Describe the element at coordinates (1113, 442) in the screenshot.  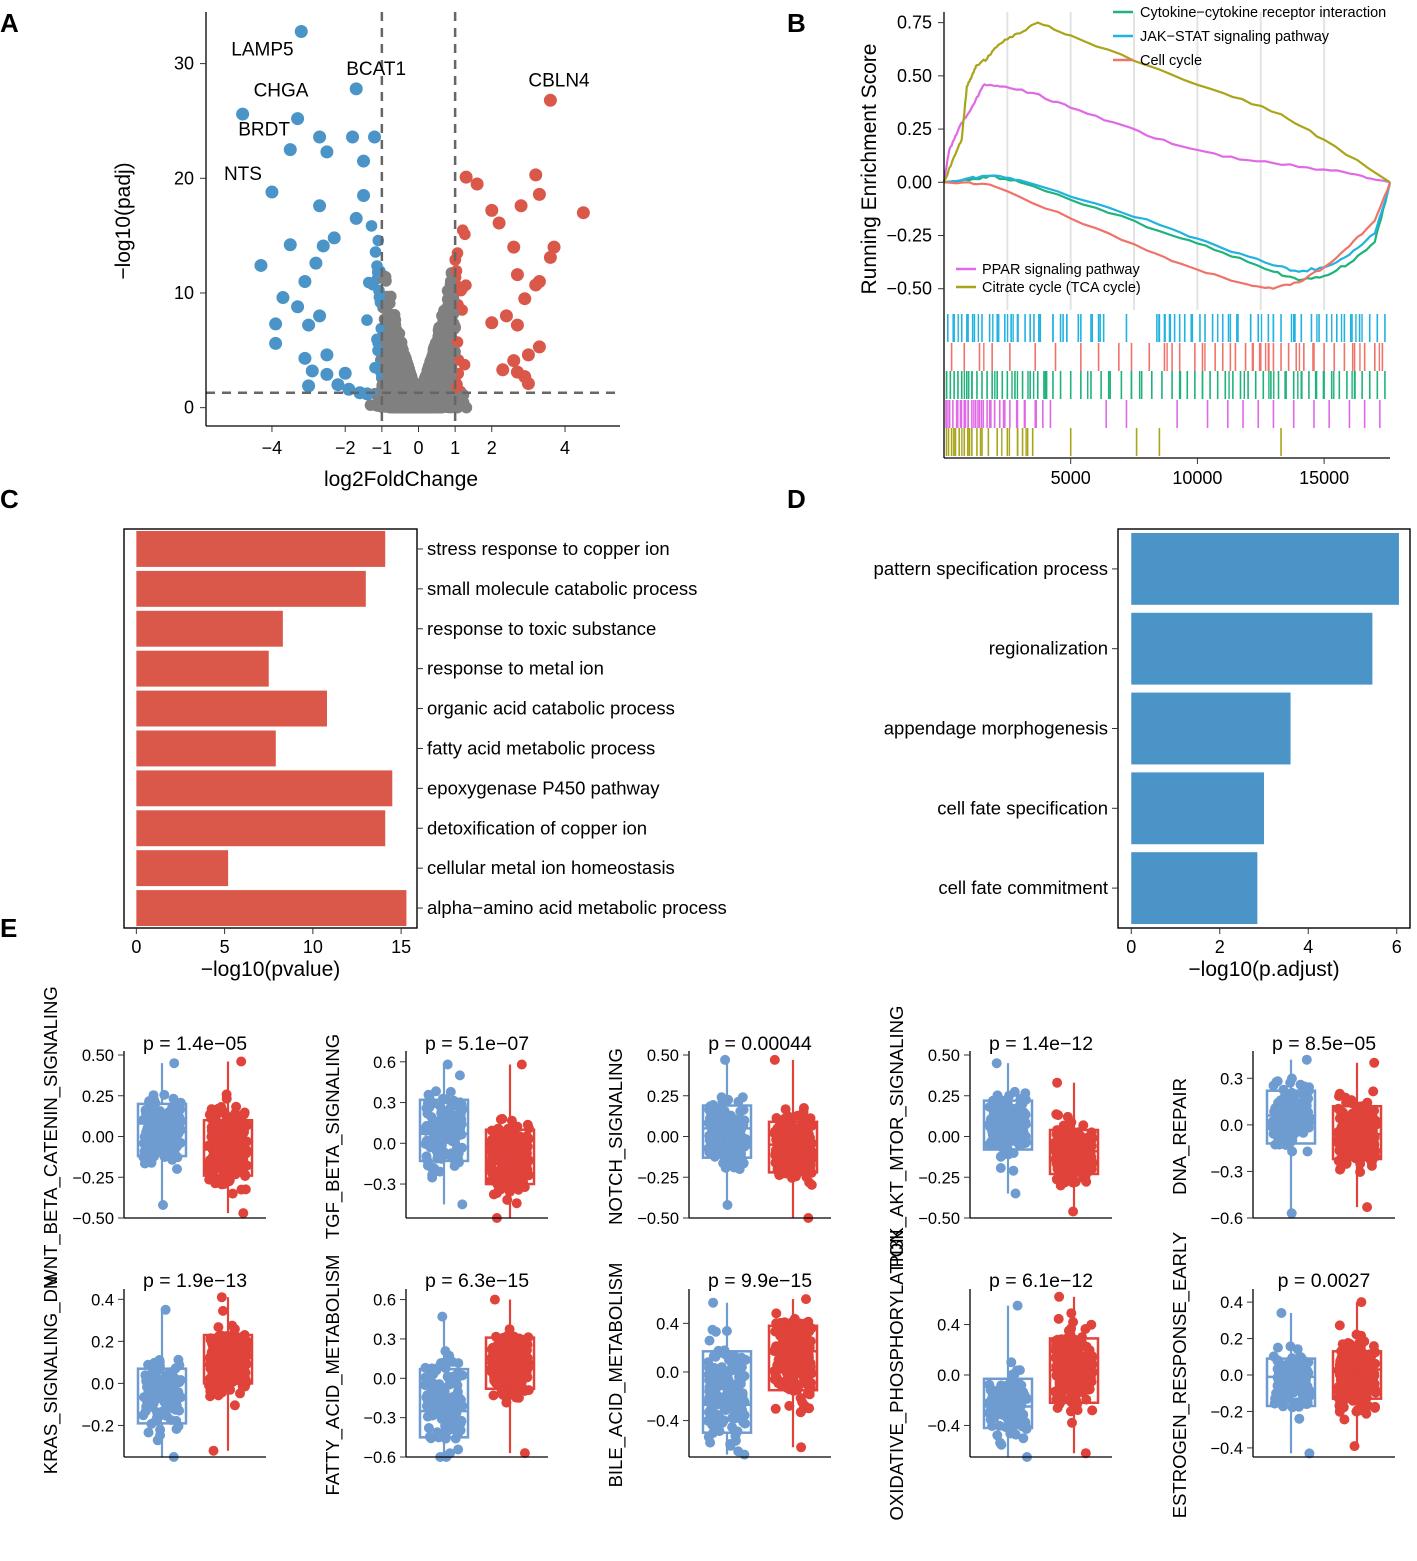
I see `rug-row-tca` at that location.